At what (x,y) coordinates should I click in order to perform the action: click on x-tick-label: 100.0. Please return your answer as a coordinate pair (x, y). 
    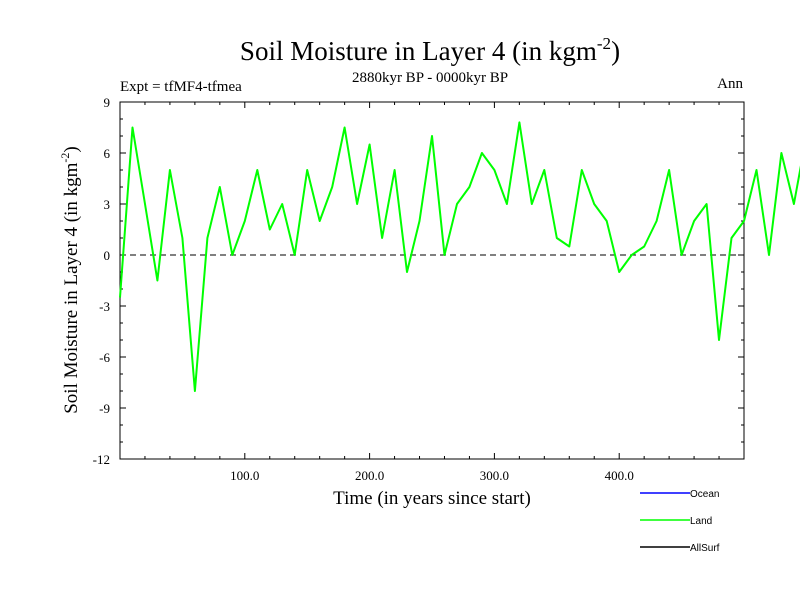
    Looking at the image, I should click on (244, 475).